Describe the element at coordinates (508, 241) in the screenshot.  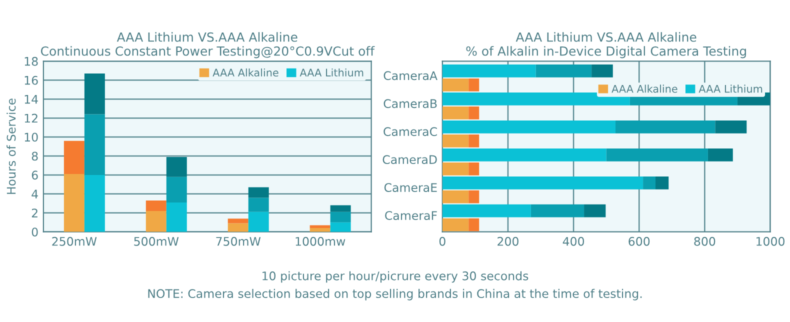
I see `x-tick-label: 200` at that location.